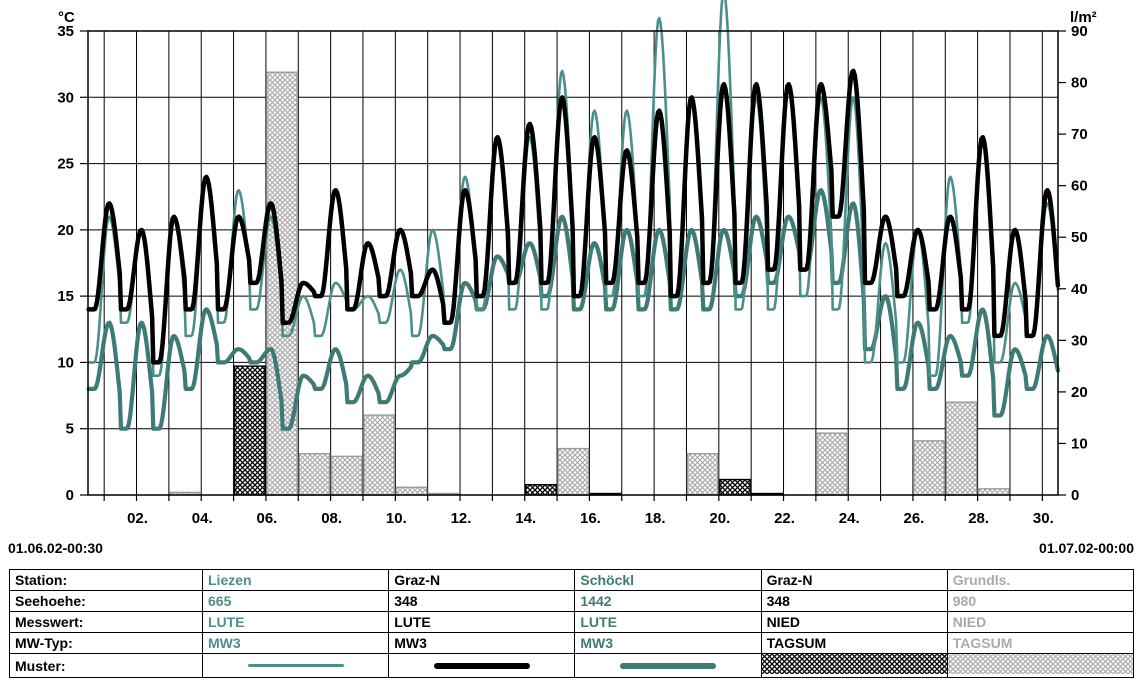 The height and width of the screenshot is (696, 1138). I want to click on left-tick-label: 20, so click(65, 230).